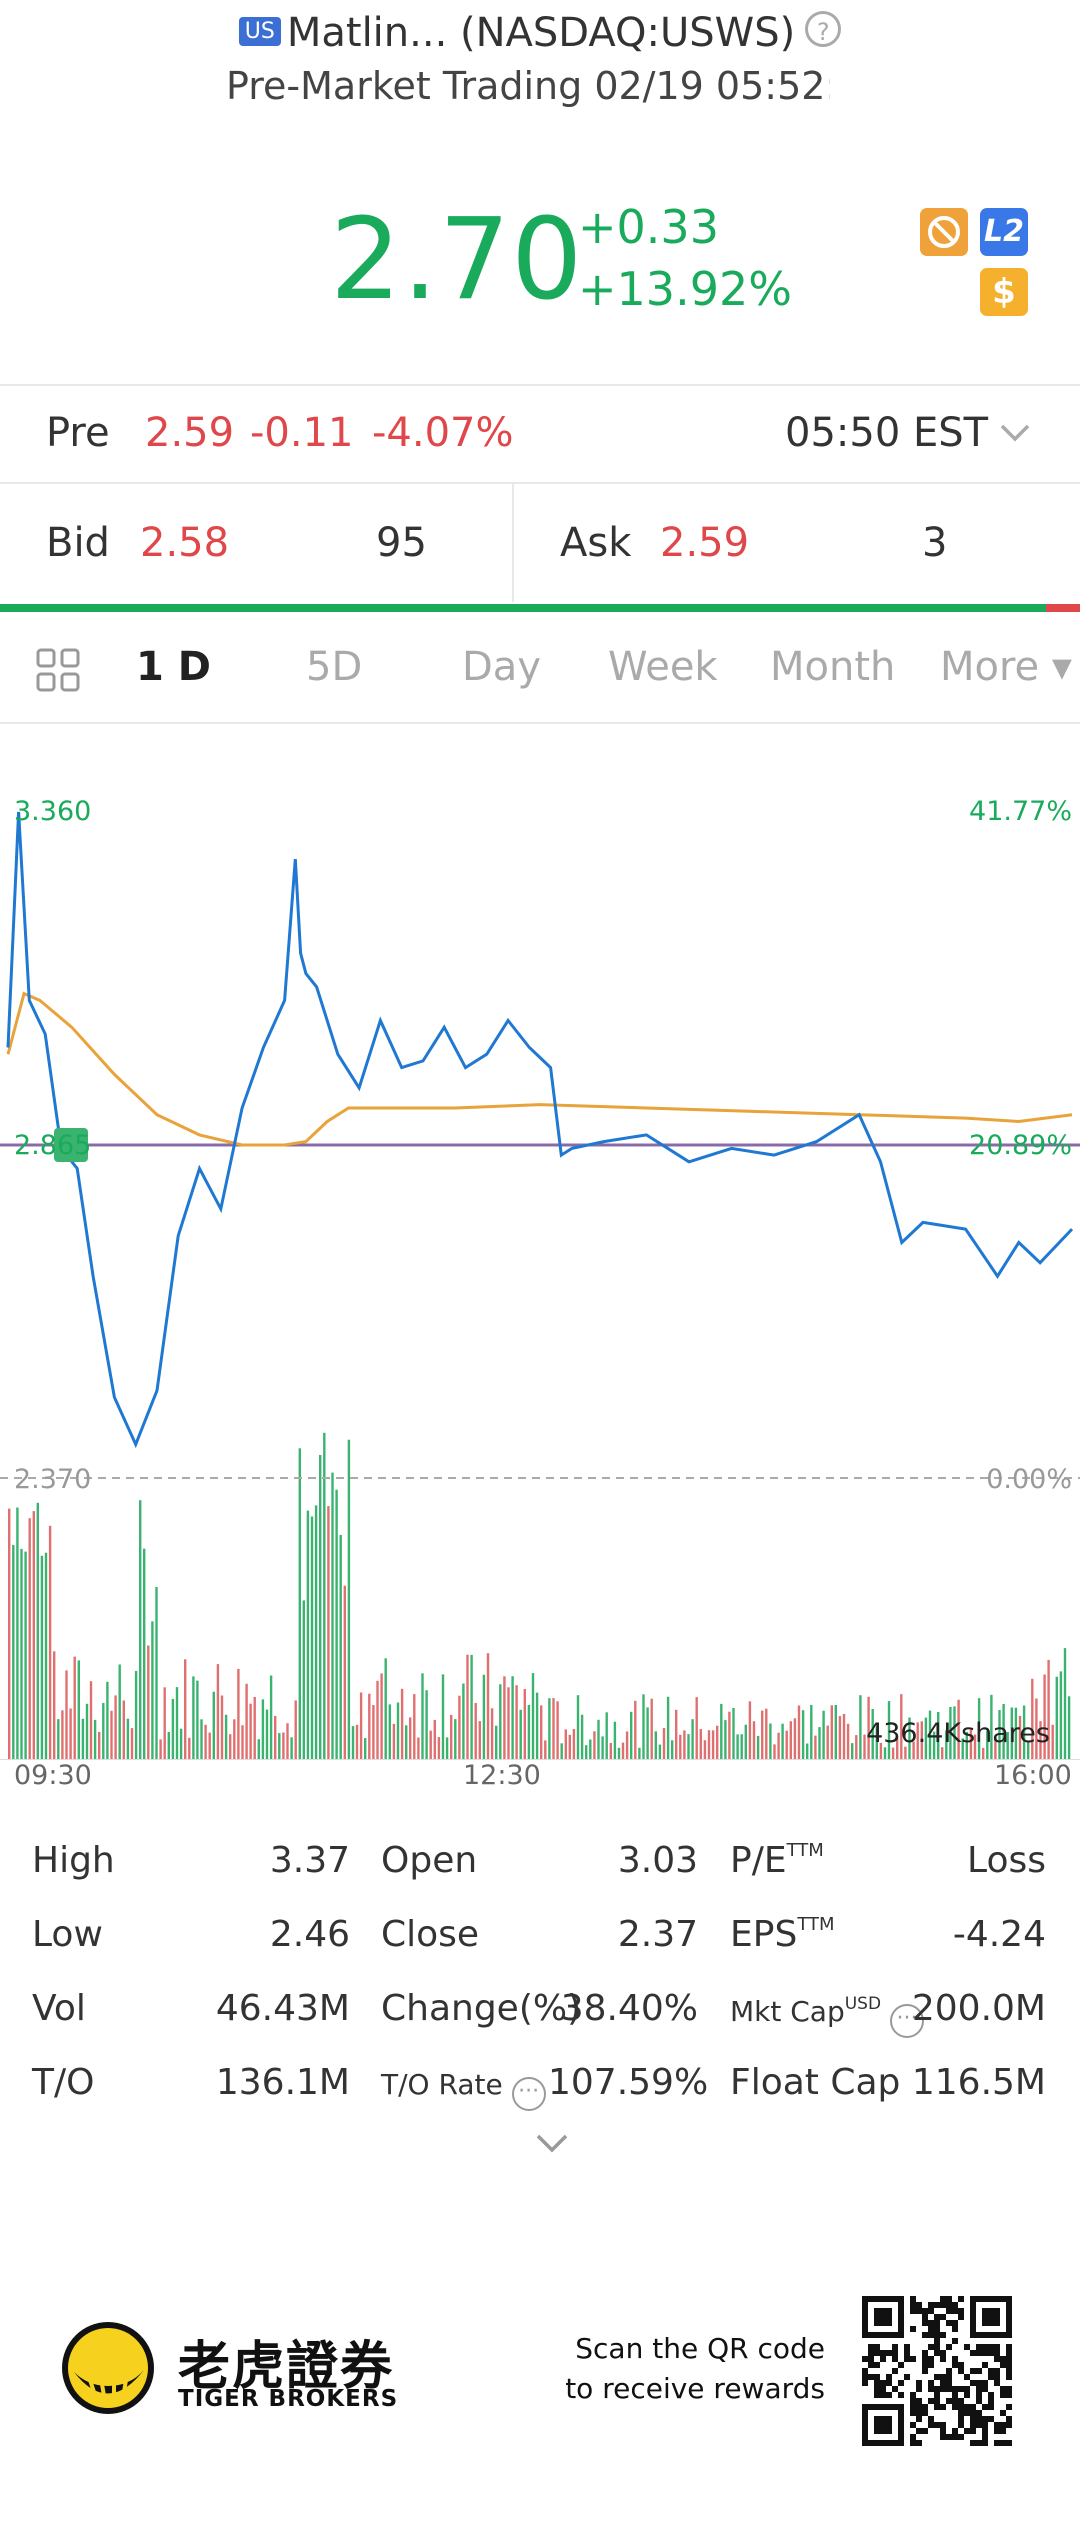  What do you see at coordinates (282, 2082) in the screenshot?
I see `stat-value-turnover: 136.1M` at bounding box center [282, 2082].